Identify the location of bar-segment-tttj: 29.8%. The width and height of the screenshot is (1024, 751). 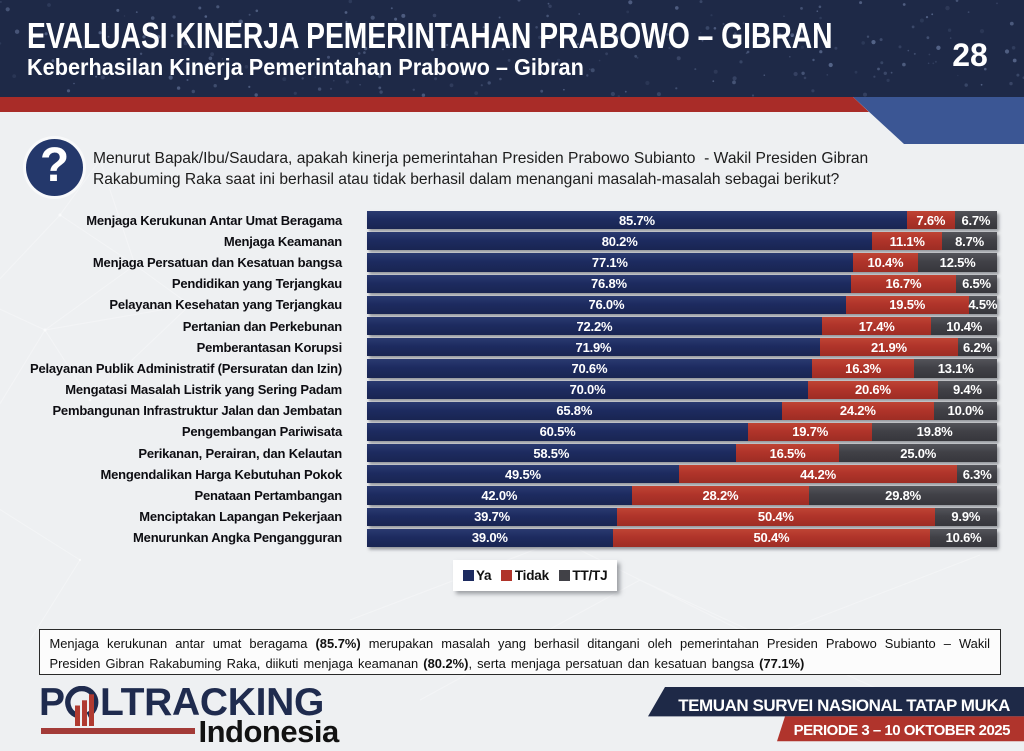
(903, 495).